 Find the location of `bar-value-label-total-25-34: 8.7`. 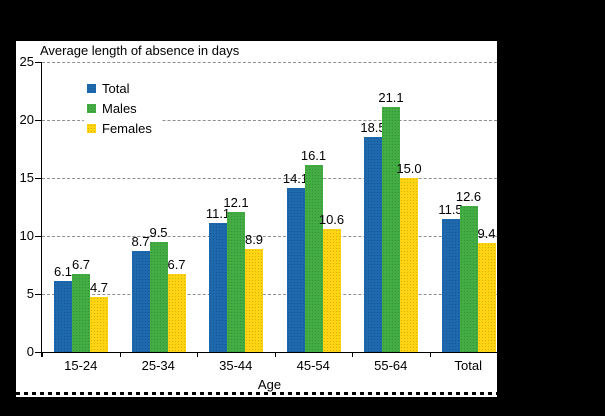

bar-value-label-total-25-34: 8.7 is located at coordinates (140, 242).